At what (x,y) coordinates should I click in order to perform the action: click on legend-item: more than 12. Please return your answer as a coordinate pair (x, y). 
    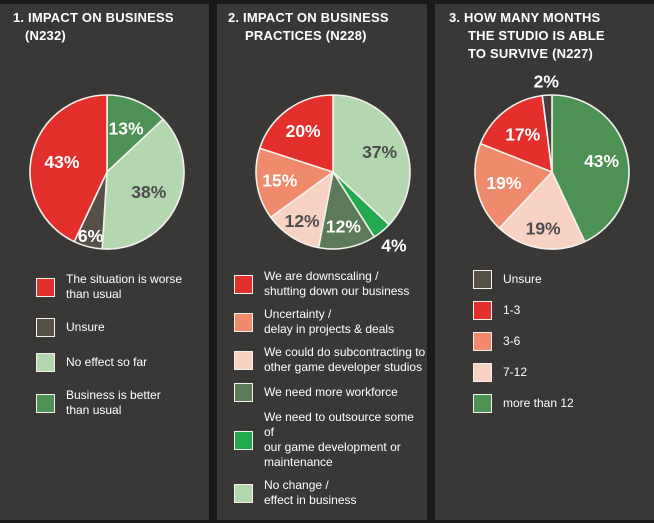
    Looking at the image, I should click on (523, 403).